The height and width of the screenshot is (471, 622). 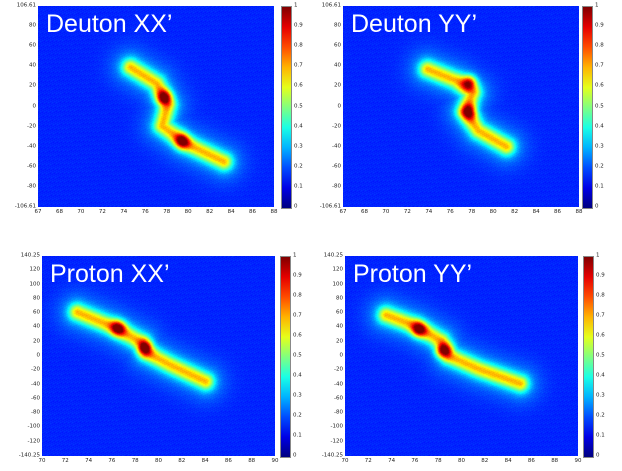 What do you see at coordinates (158, 461) in the screenshot?
I see `x-tick-label: 80` at bounding box center [158, 461].